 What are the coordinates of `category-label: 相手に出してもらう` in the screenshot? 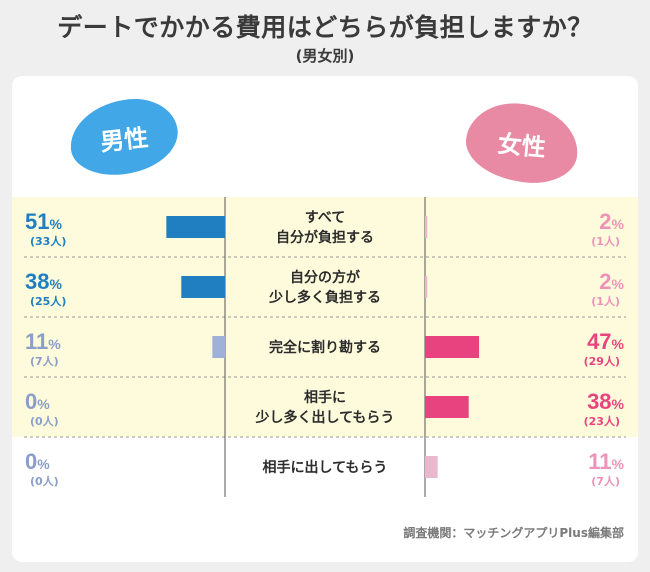 It's located at (325, 467).